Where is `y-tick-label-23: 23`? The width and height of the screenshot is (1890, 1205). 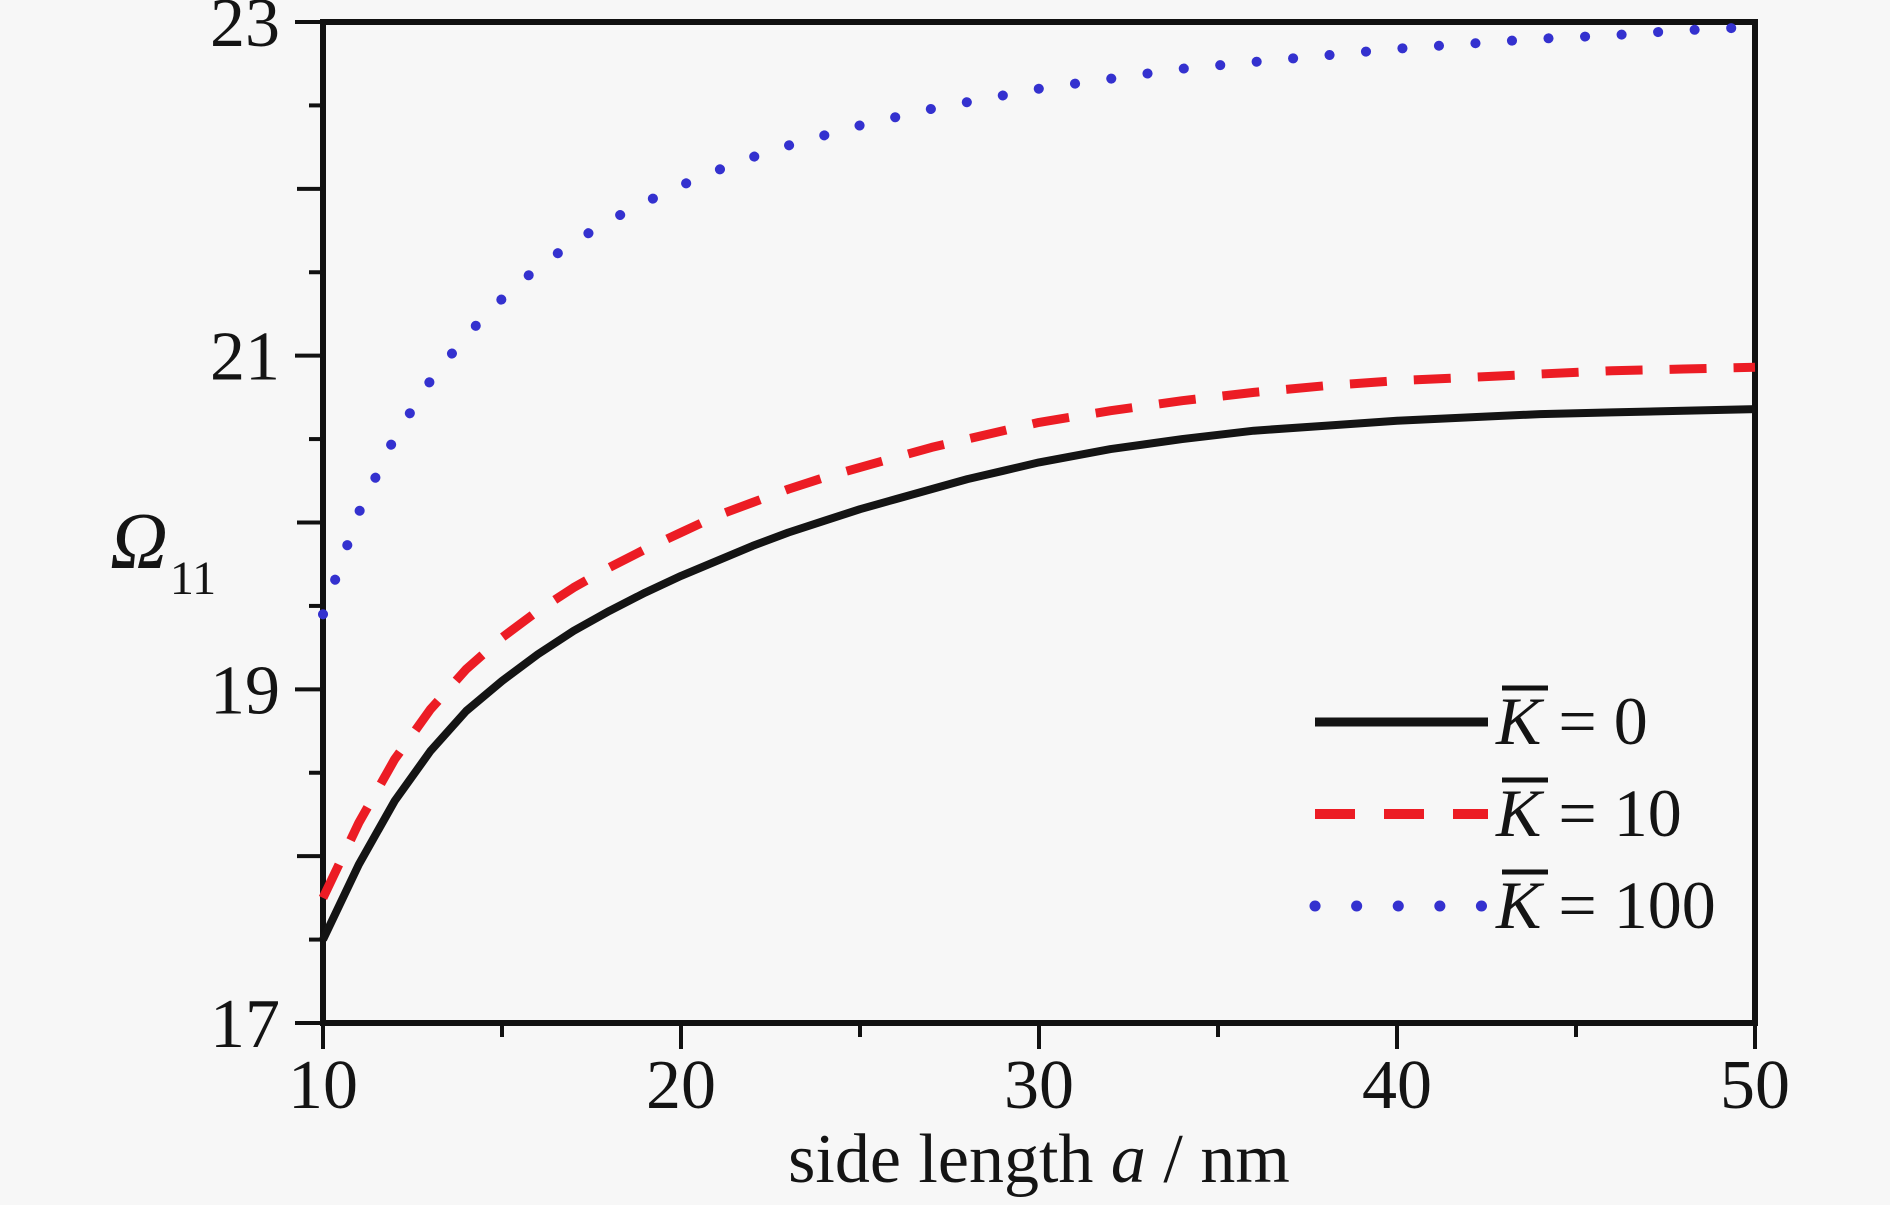 y-tick-label-23: 23 is located at coordinates (245, 31).